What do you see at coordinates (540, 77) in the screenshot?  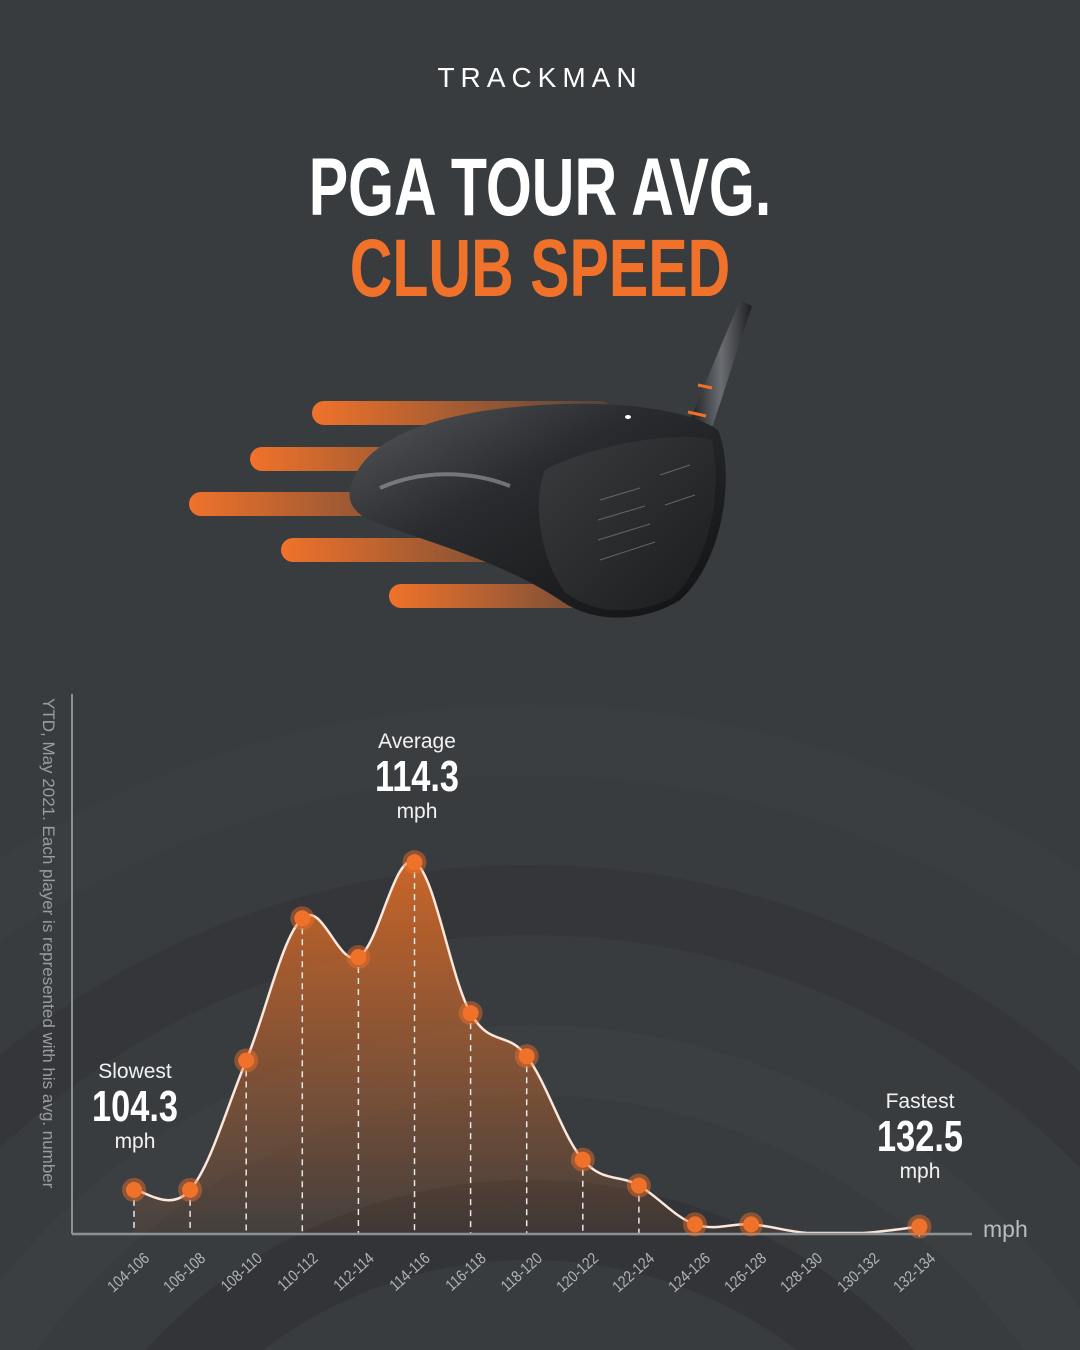 I see `brand-logo: TRACKMAN` at bounding box center [540, 77].